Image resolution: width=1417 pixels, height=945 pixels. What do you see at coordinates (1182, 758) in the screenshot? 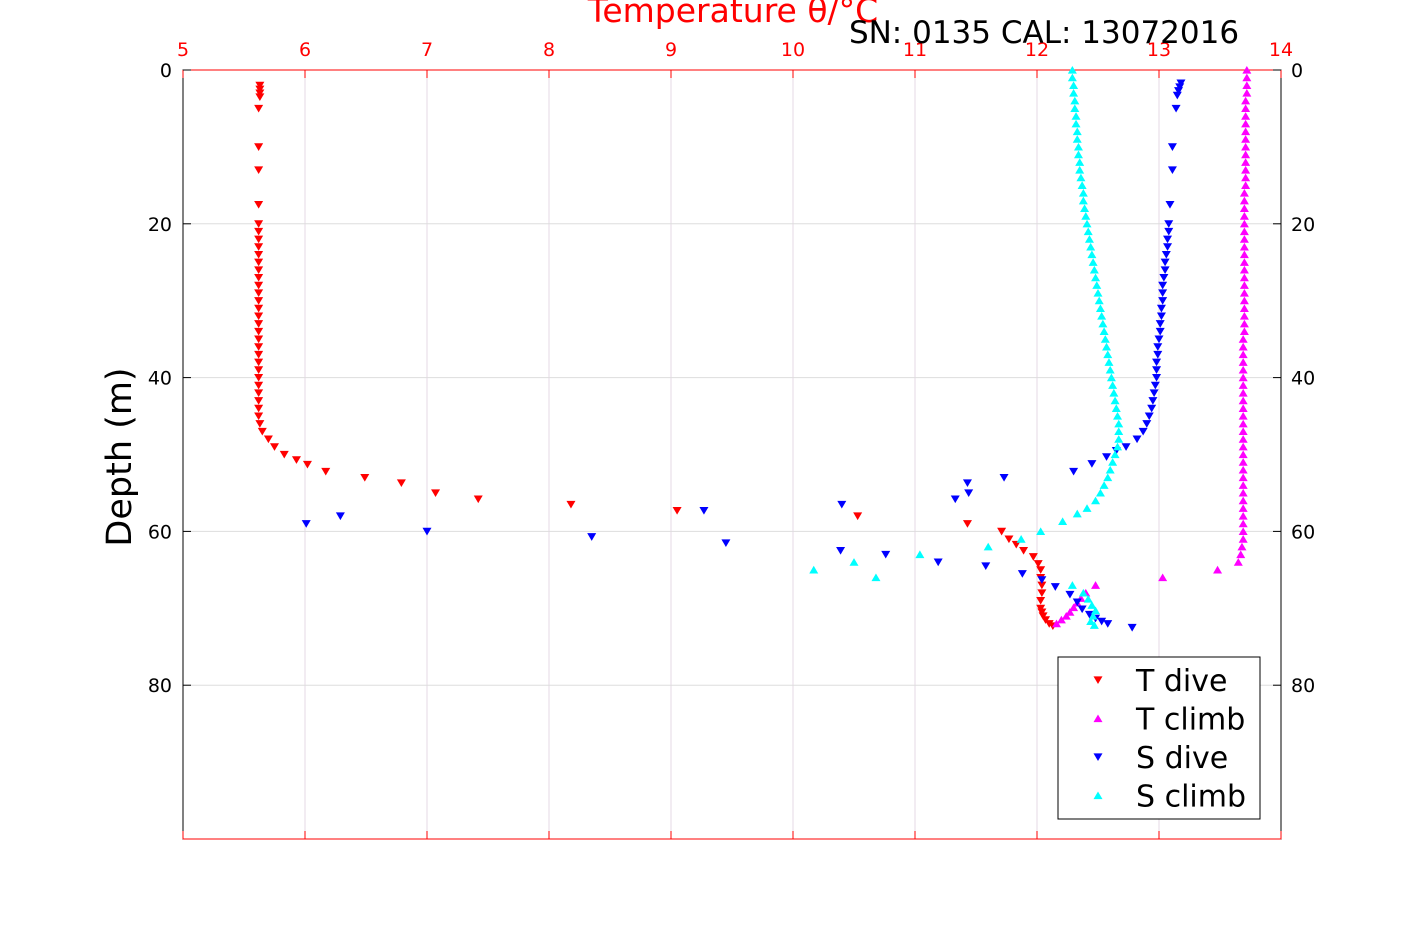
I see `legend-label: S dive` at bounding box center [1182, 758].